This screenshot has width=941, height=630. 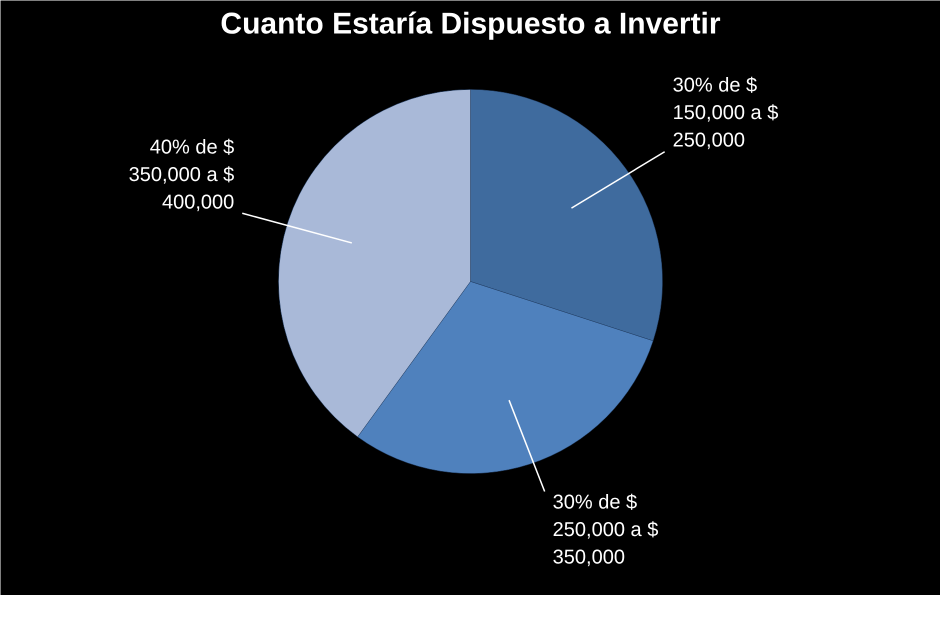 I want to click on slice-label: 30% de $ 250,000 a $ 350,000, so click(x=605, y=529).